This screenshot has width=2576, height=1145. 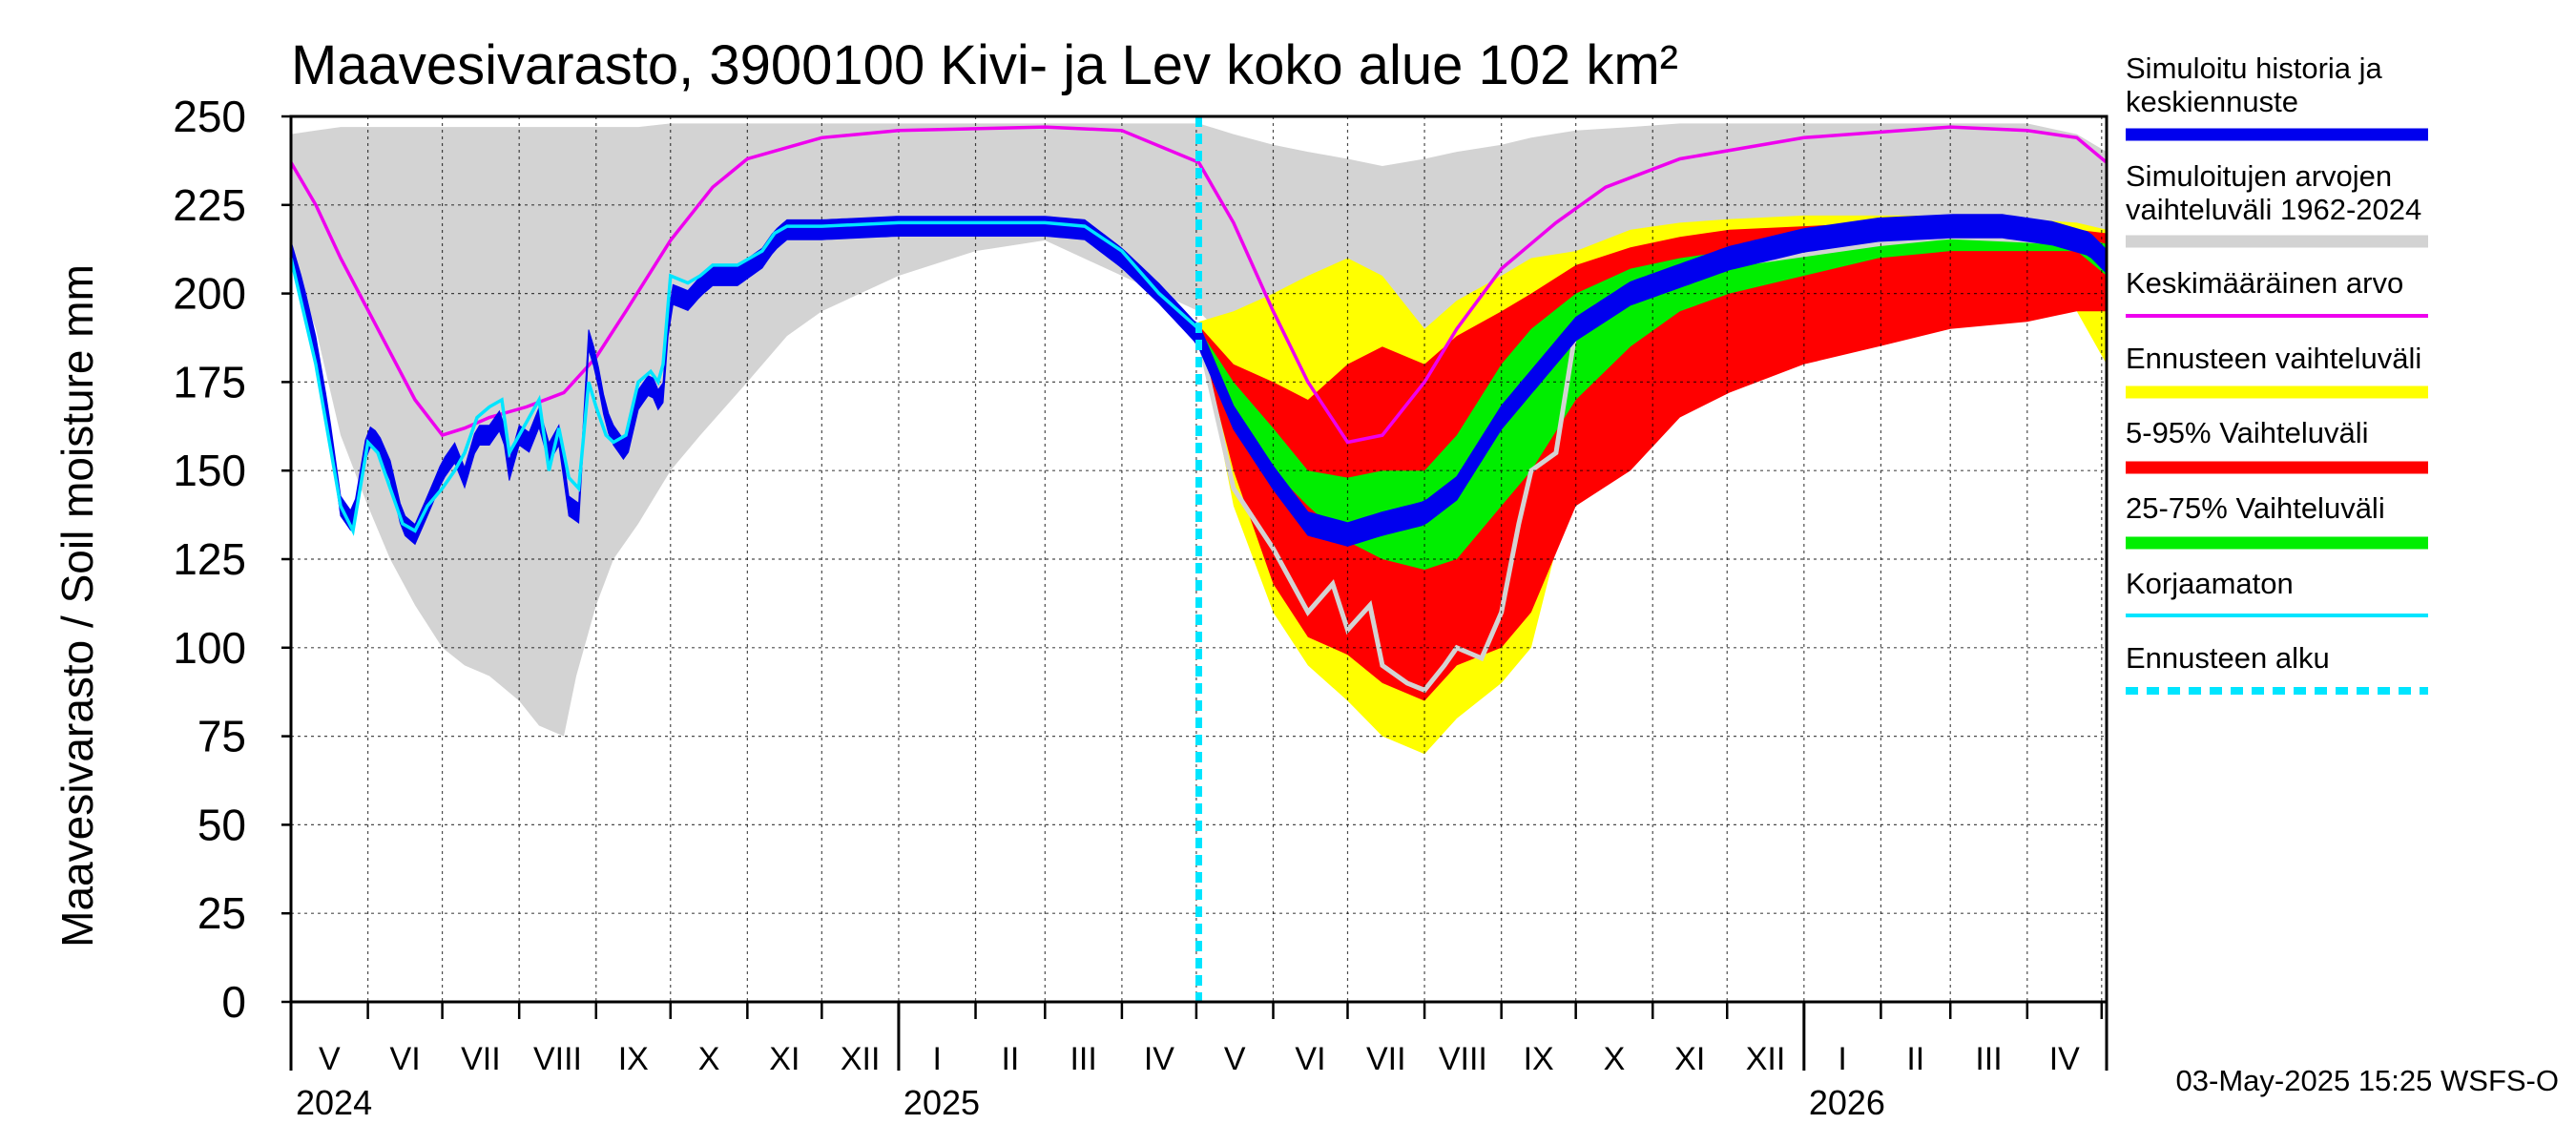 I want to click on legend-label: 5-95% Vaihteluväli, so click(x=2247, y=432).